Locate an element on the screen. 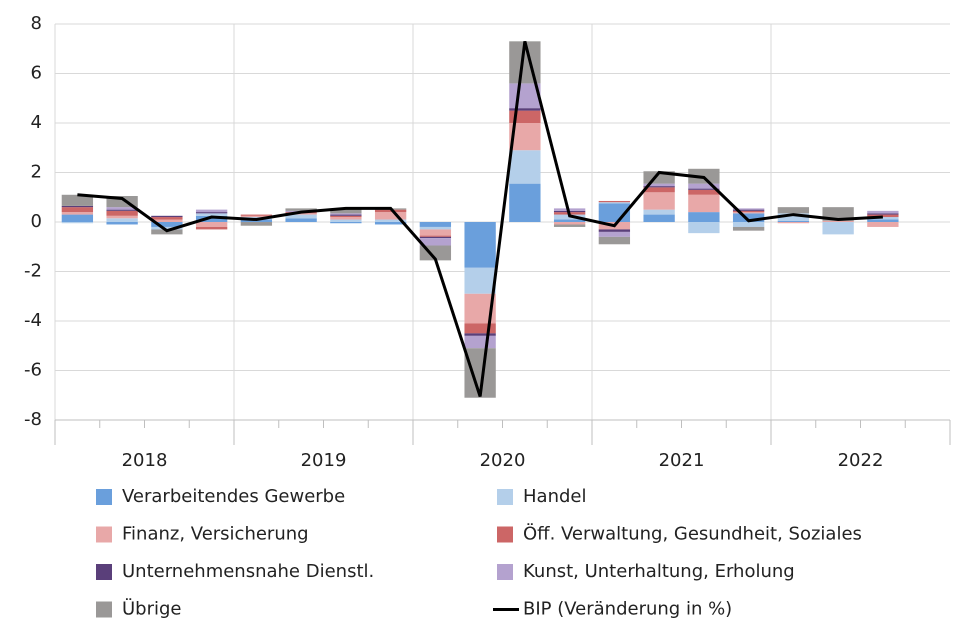  group-label: 2022 is located at coordinates (861, 460).